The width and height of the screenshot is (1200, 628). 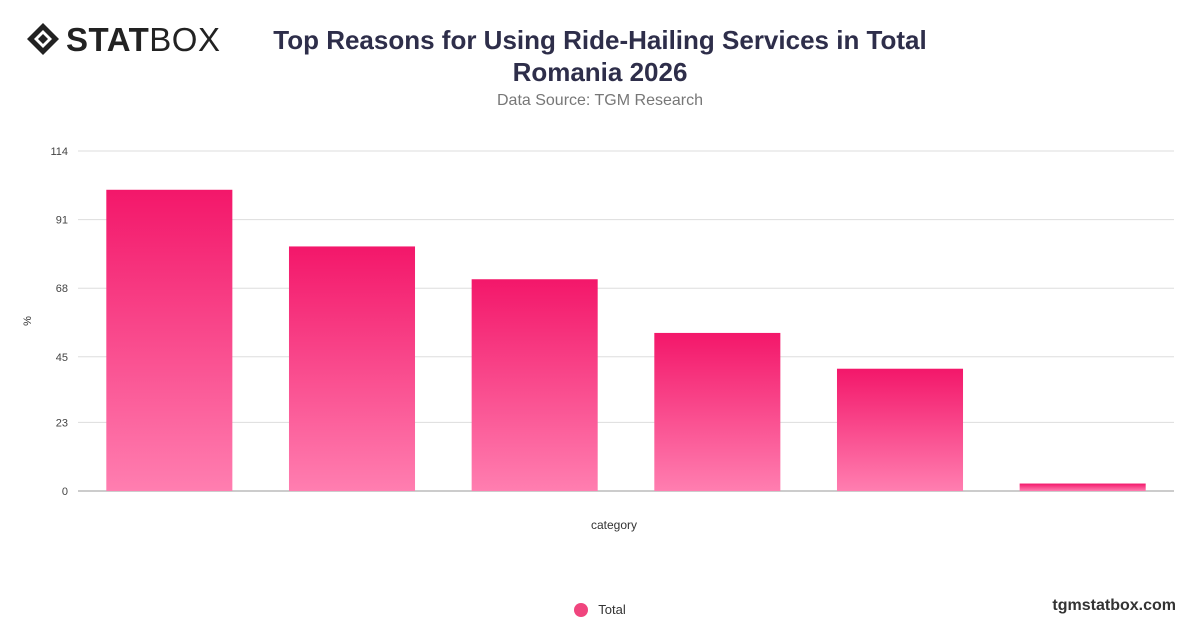 I want to click on statbox-logo: STATBOX, so click(x=123, y=39).